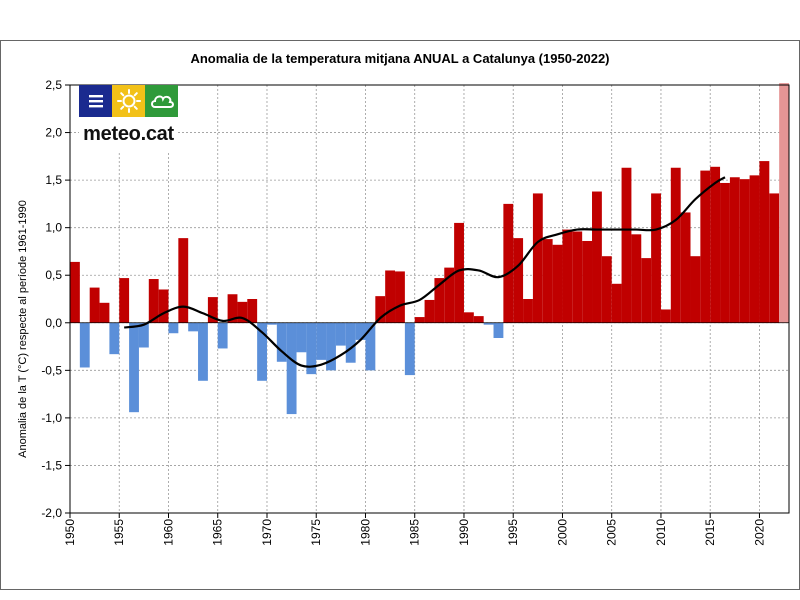 The height and width of the screenshot is (600, 800). What do you see at coordinates (53, 180) in the screenshot?
I see `y-tick-label: 1,5` at bounding box center [53, 180].